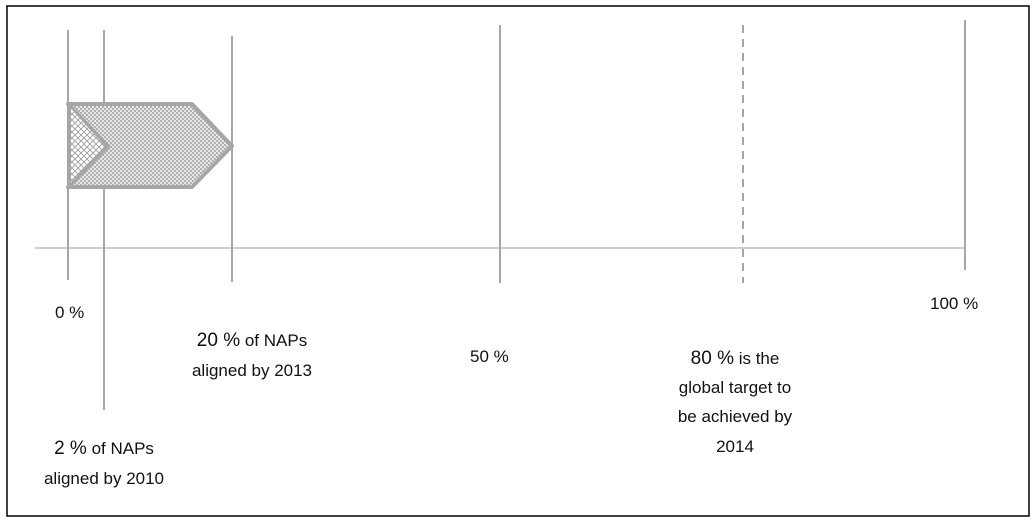  I want to click on milestone-label: 20 % of NAPs, so click(252, 340).